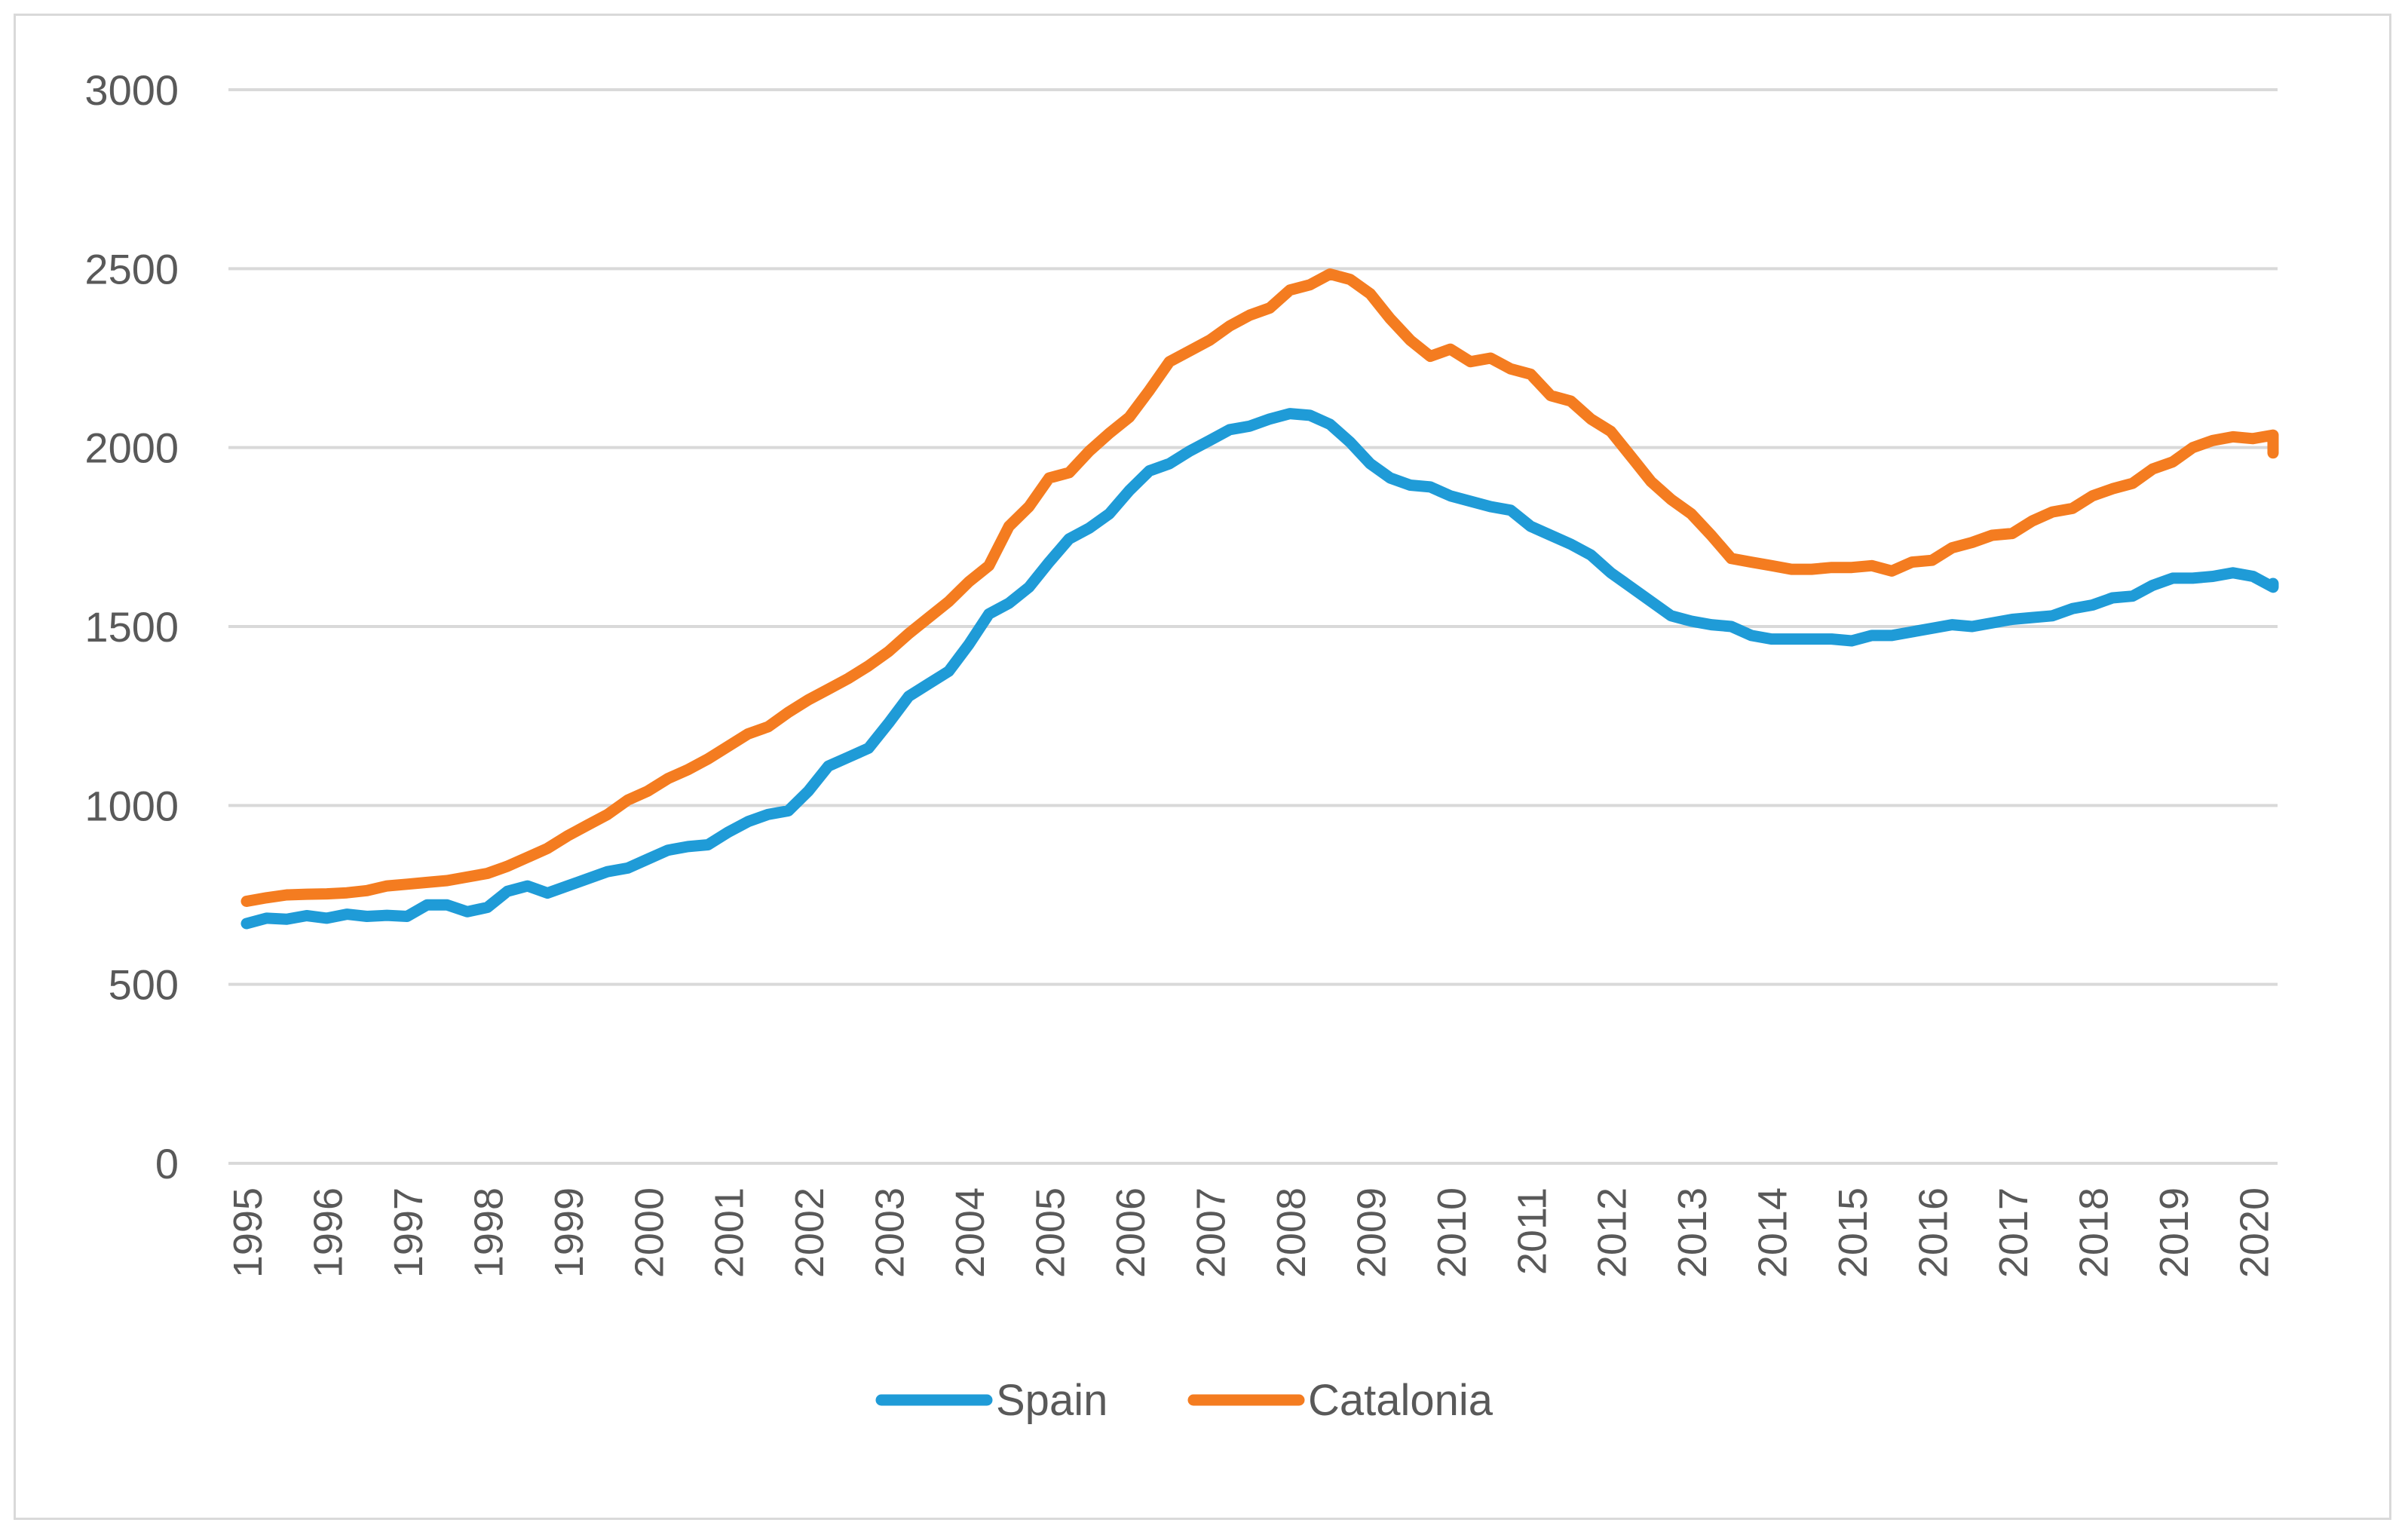 Image resolution: width=2408 pixels, height=1538 pixels. I want to click on x-tick-label: 2019, so click(2174, 1232).